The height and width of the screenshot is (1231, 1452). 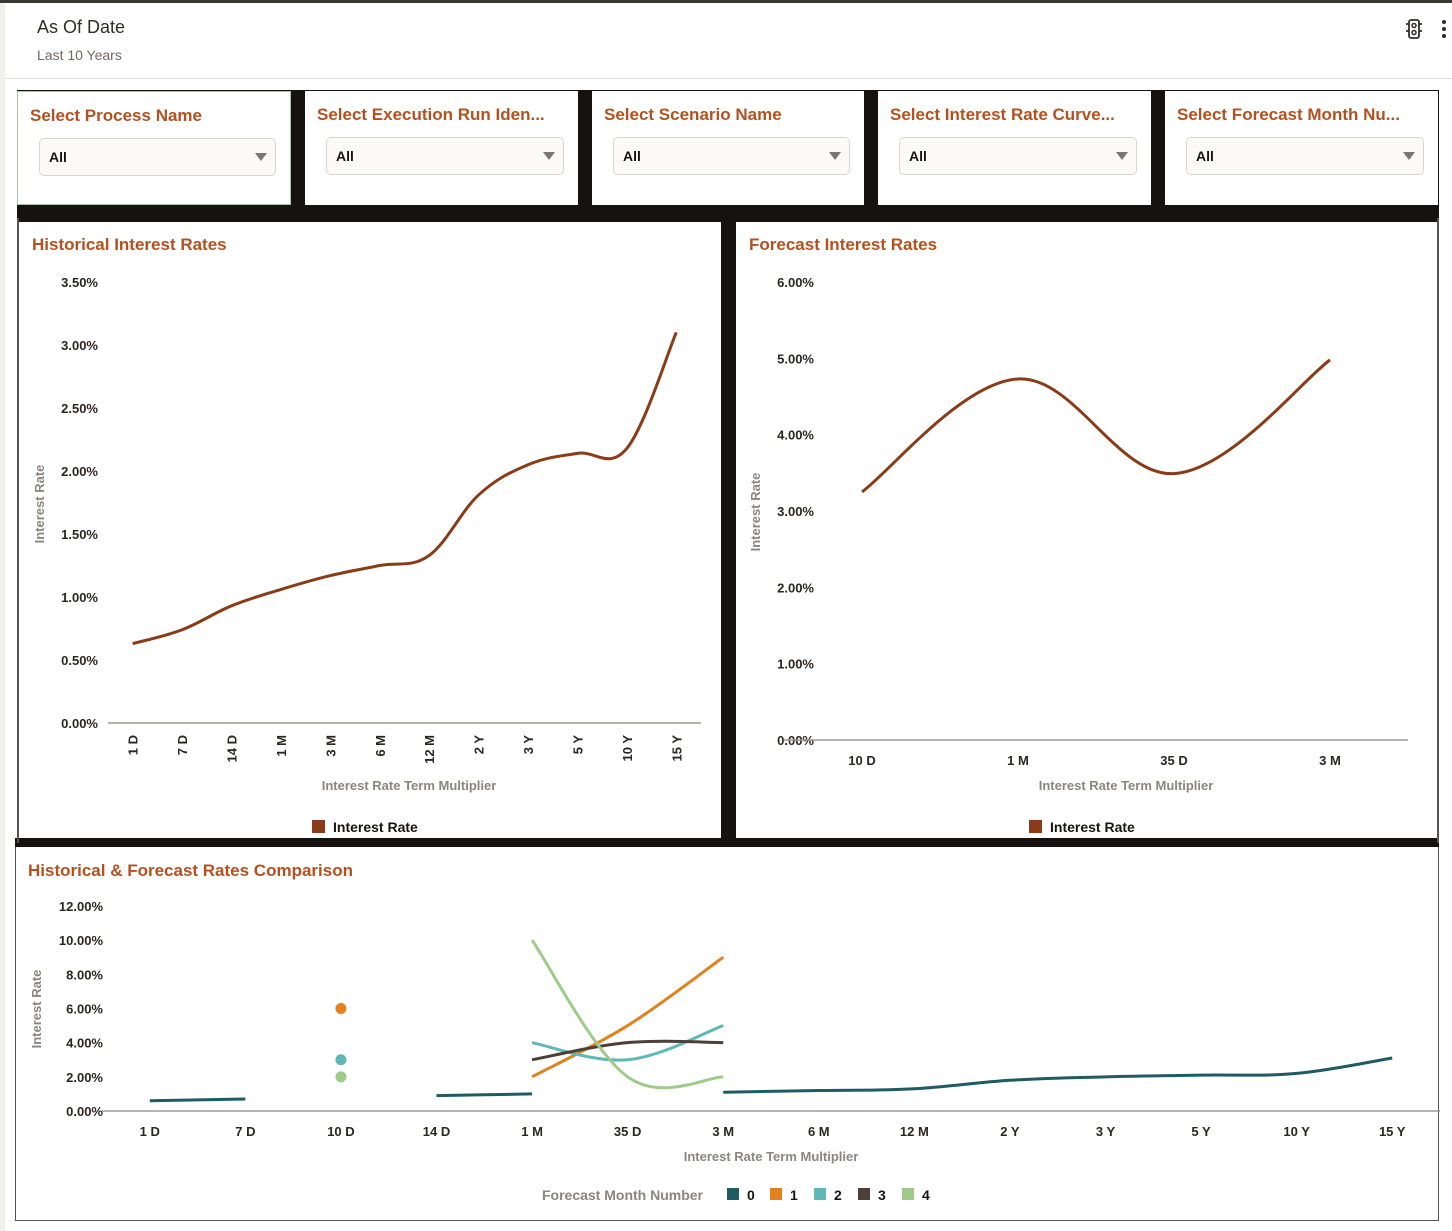 What do you see at coordinates (1414, 29) in the screenshot?
I see `traffic-light-icon` at bounding box center [1414, 29].